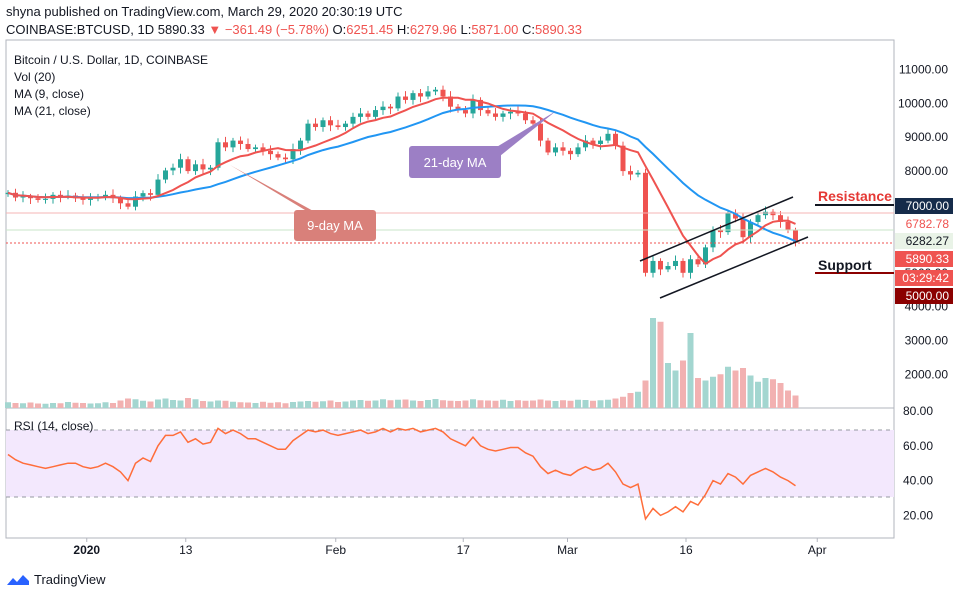  What do you see at coordinates (927, 171) in the screenshot?
I see `price-tick-label: 8000.00` at bounding box center [927, 171].